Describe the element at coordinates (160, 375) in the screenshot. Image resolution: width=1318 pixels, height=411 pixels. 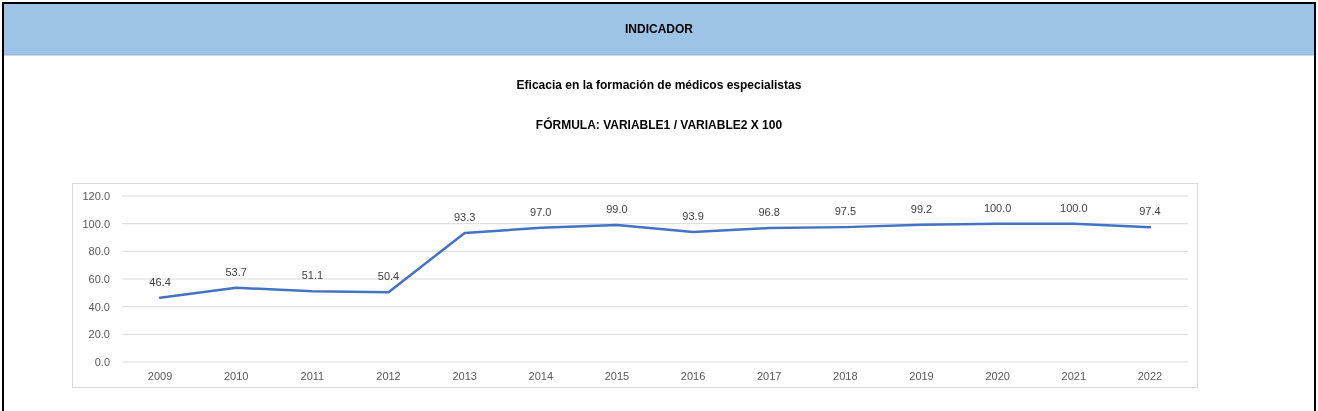
I see `x-tick-label: 2009` at that location.